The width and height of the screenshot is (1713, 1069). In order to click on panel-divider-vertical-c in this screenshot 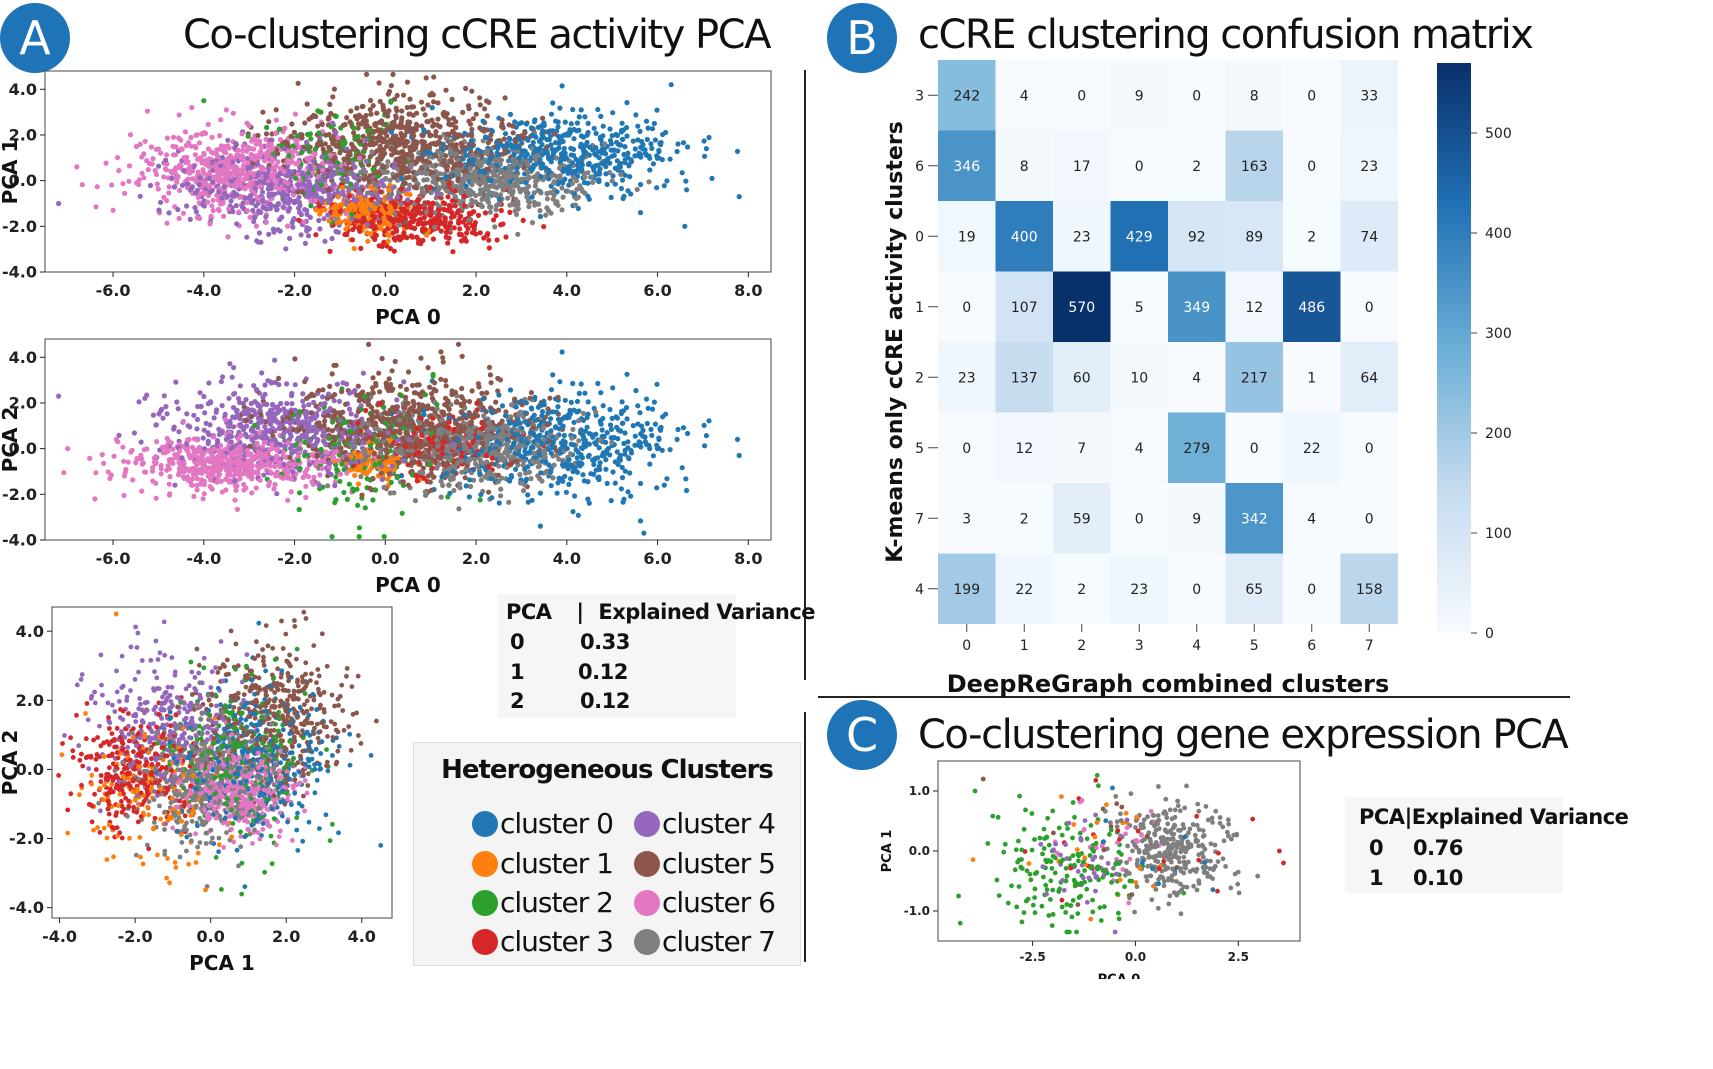, I will do `click(805, 837)`.